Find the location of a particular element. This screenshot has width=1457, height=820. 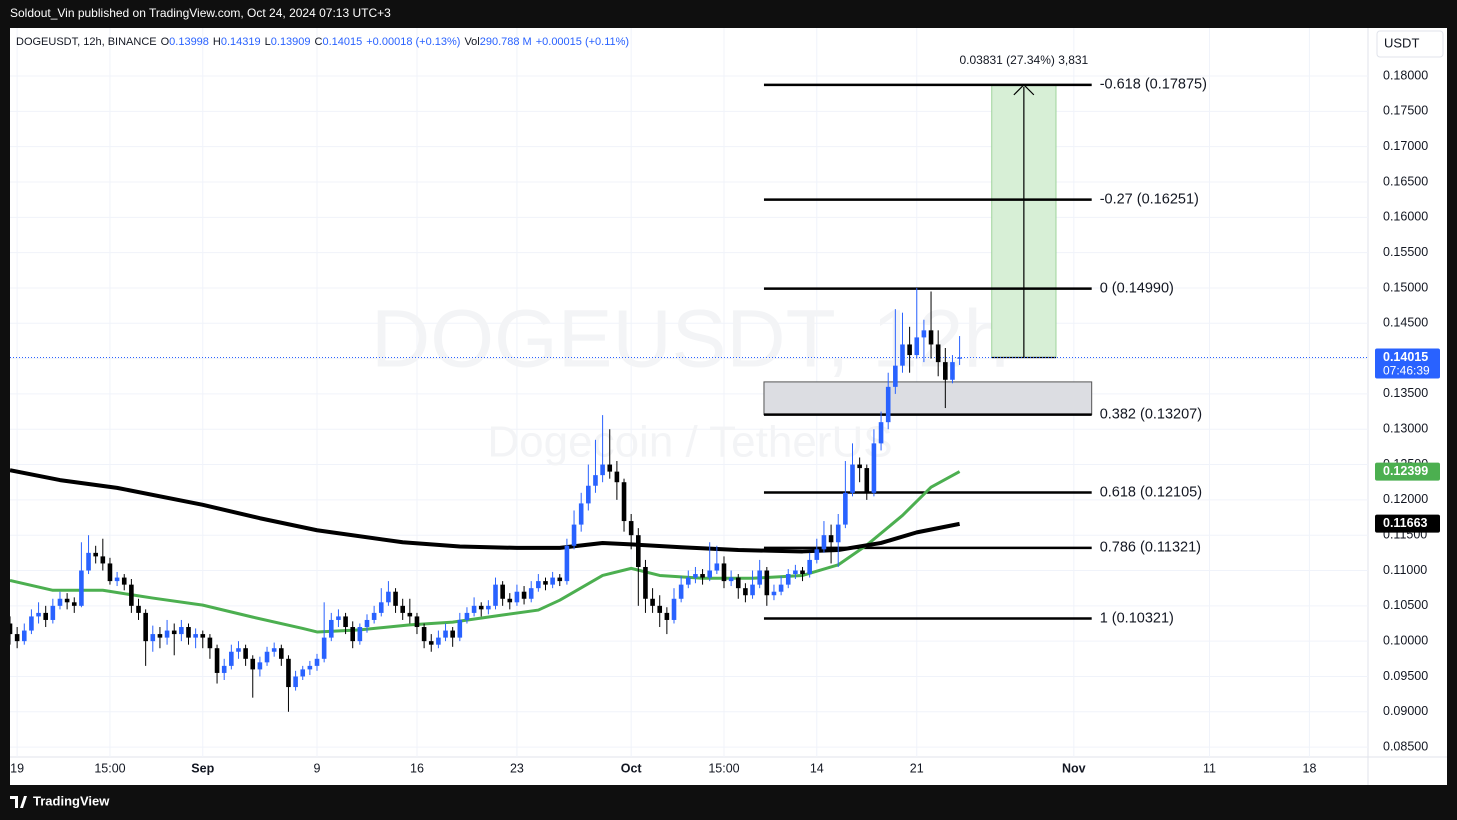

price-badge-value: 0.12399 is located at coordinates (1405, 471).